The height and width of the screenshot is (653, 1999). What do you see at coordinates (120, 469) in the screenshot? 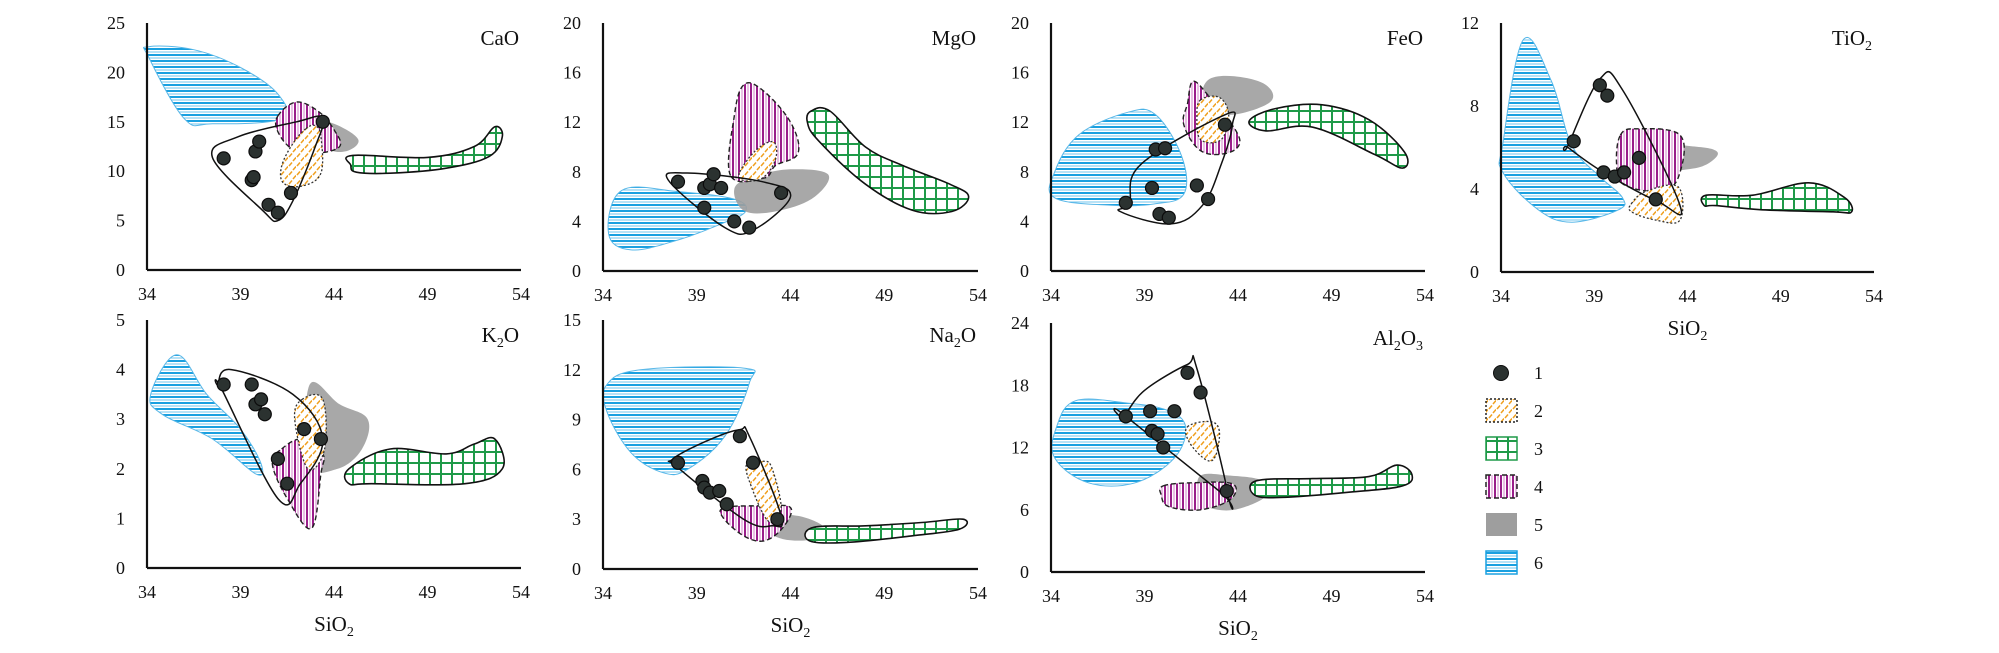
I see `y-tick-label: 2` at bounding box center [120, 469].